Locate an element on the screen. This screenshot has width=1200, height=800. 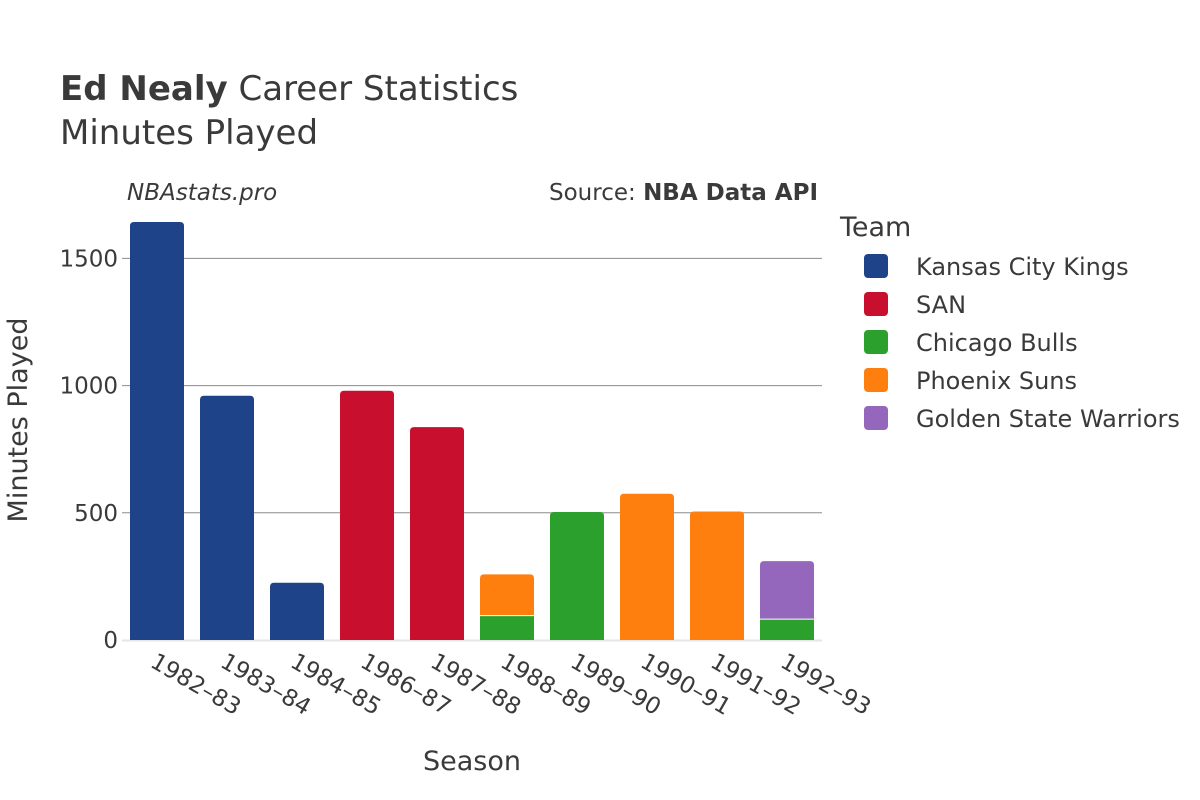
bar-chicago-bulls-1989–90 is located at coordinates (577, 576).